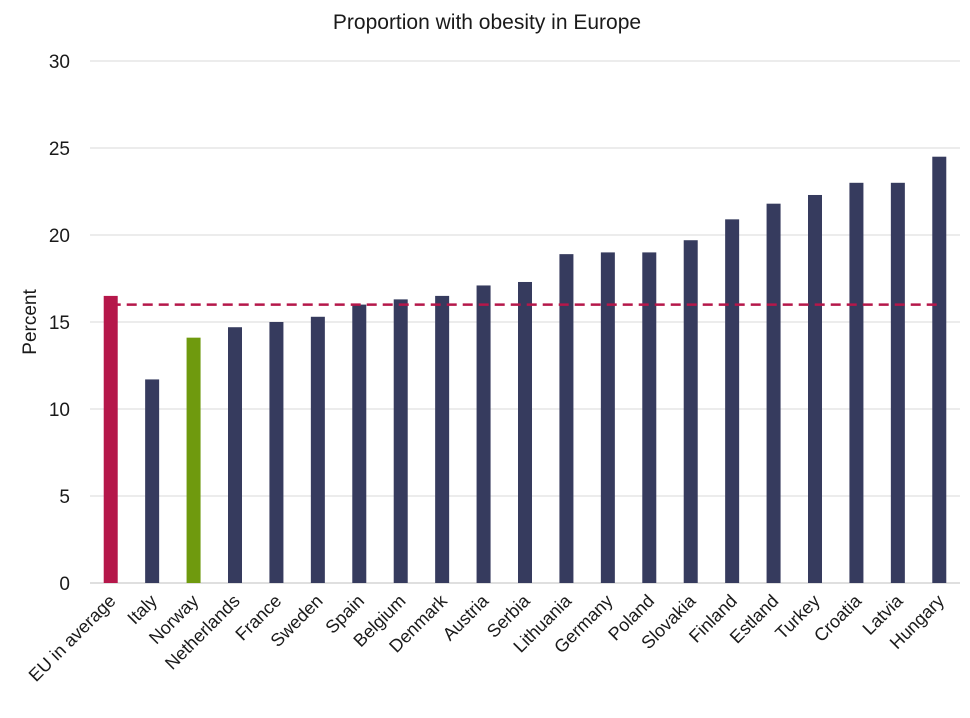  I want to click on bar-lithuania, so click(566, 418).